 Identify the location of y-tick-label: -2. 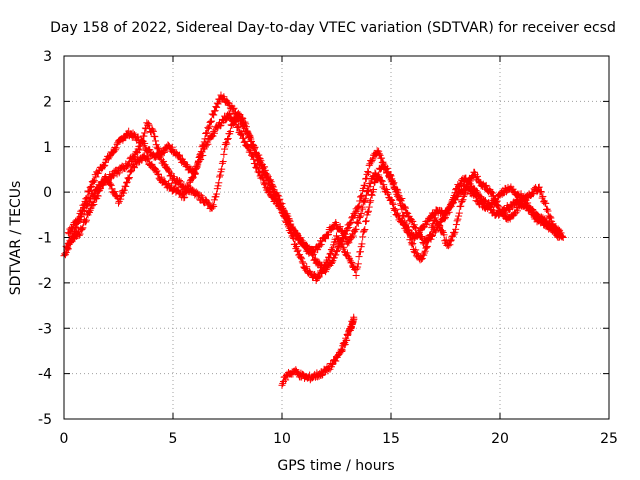
(45, 284).